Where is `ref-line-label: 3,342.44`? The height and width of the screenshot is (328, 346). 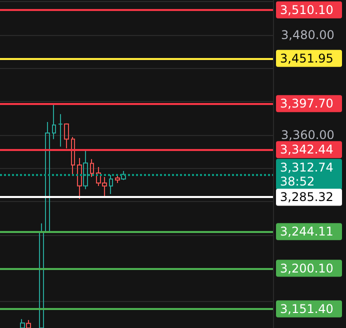
ref-line-label: 3,342.44 is located at coordinates (307, 149).